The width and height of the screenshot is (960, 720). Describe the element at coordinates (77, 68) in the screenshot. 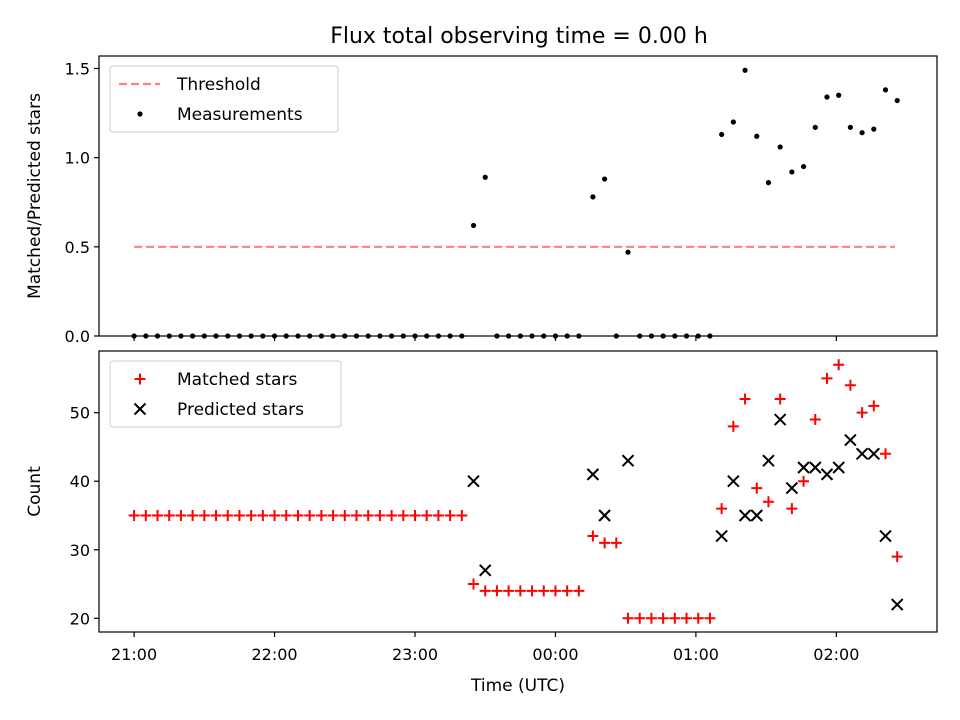

I see `y-tick-label: 1.5` at that location.